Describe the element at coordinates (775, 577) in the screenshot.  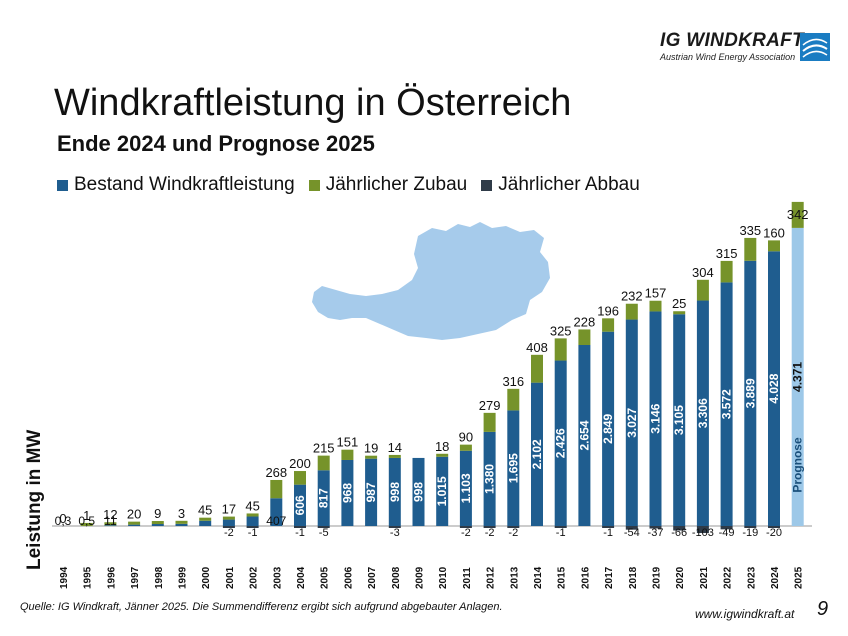
I see `x-tick-label-2024: 2024` at that location.